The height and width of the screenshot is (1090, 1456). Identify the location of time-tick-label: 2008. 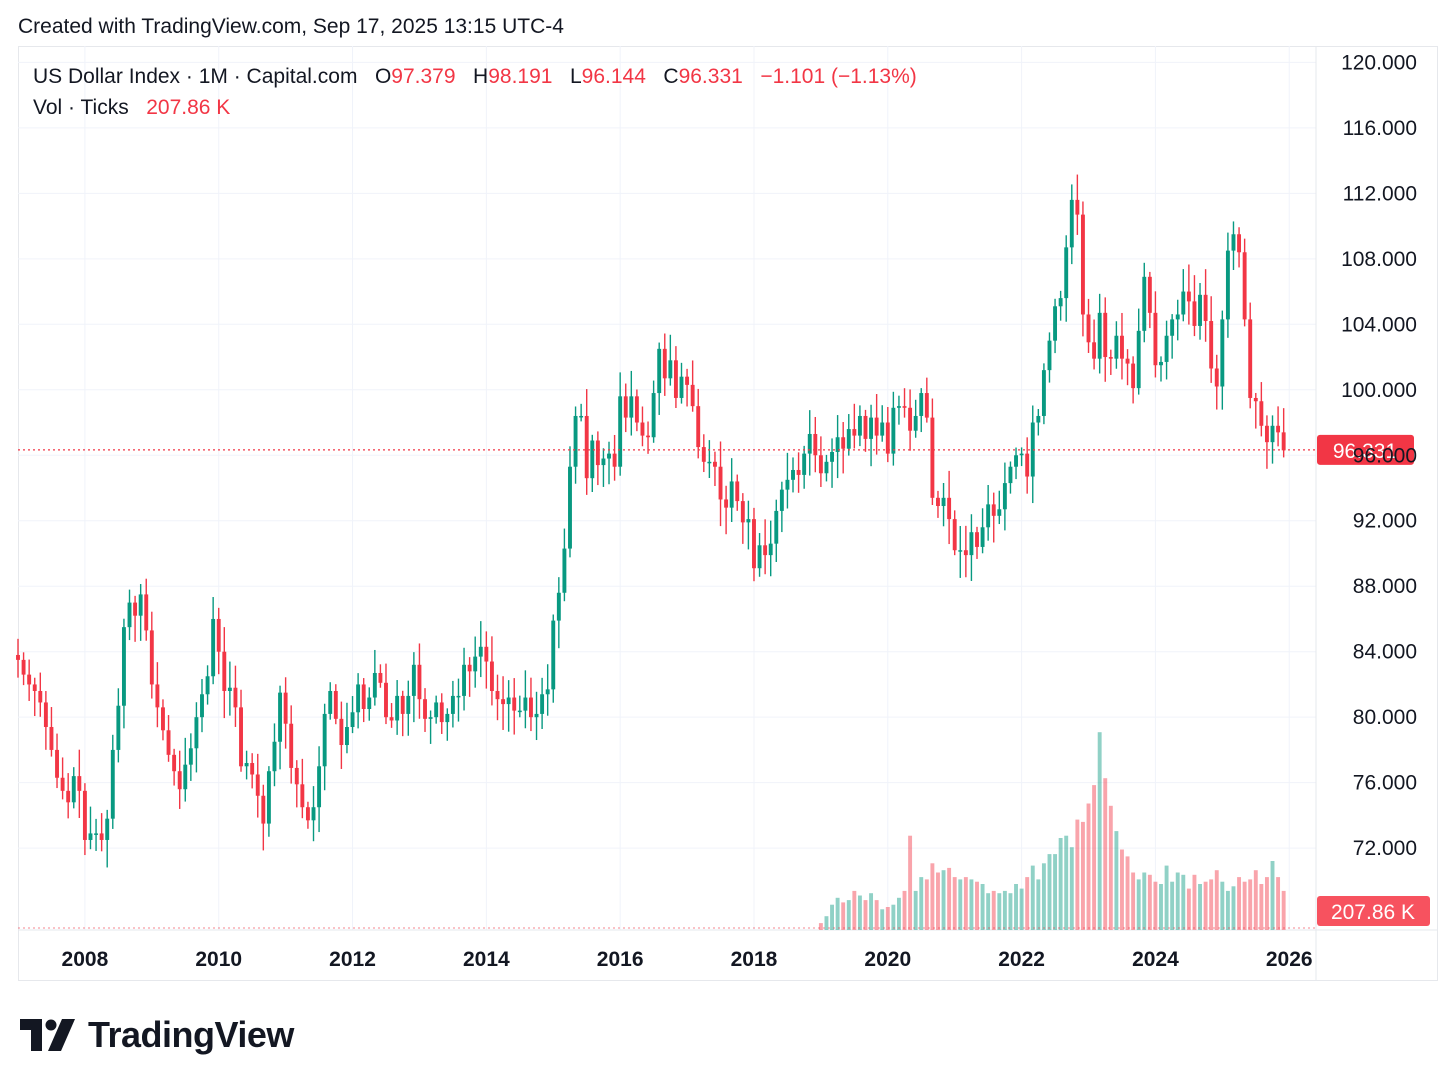
(85, 959).